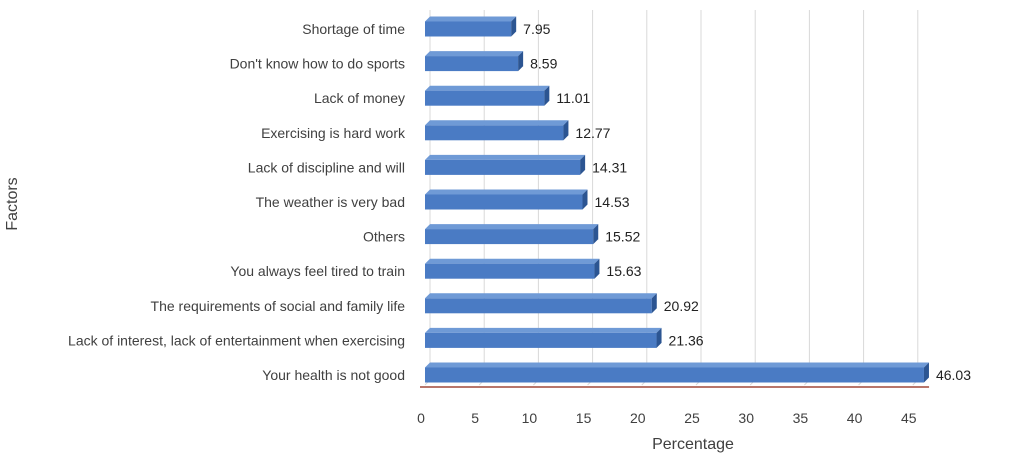  What do you see at coordinates (693, 444) in the screenshot?
I see `x-axis-title: Percentage` at bounding box center [693, 444].